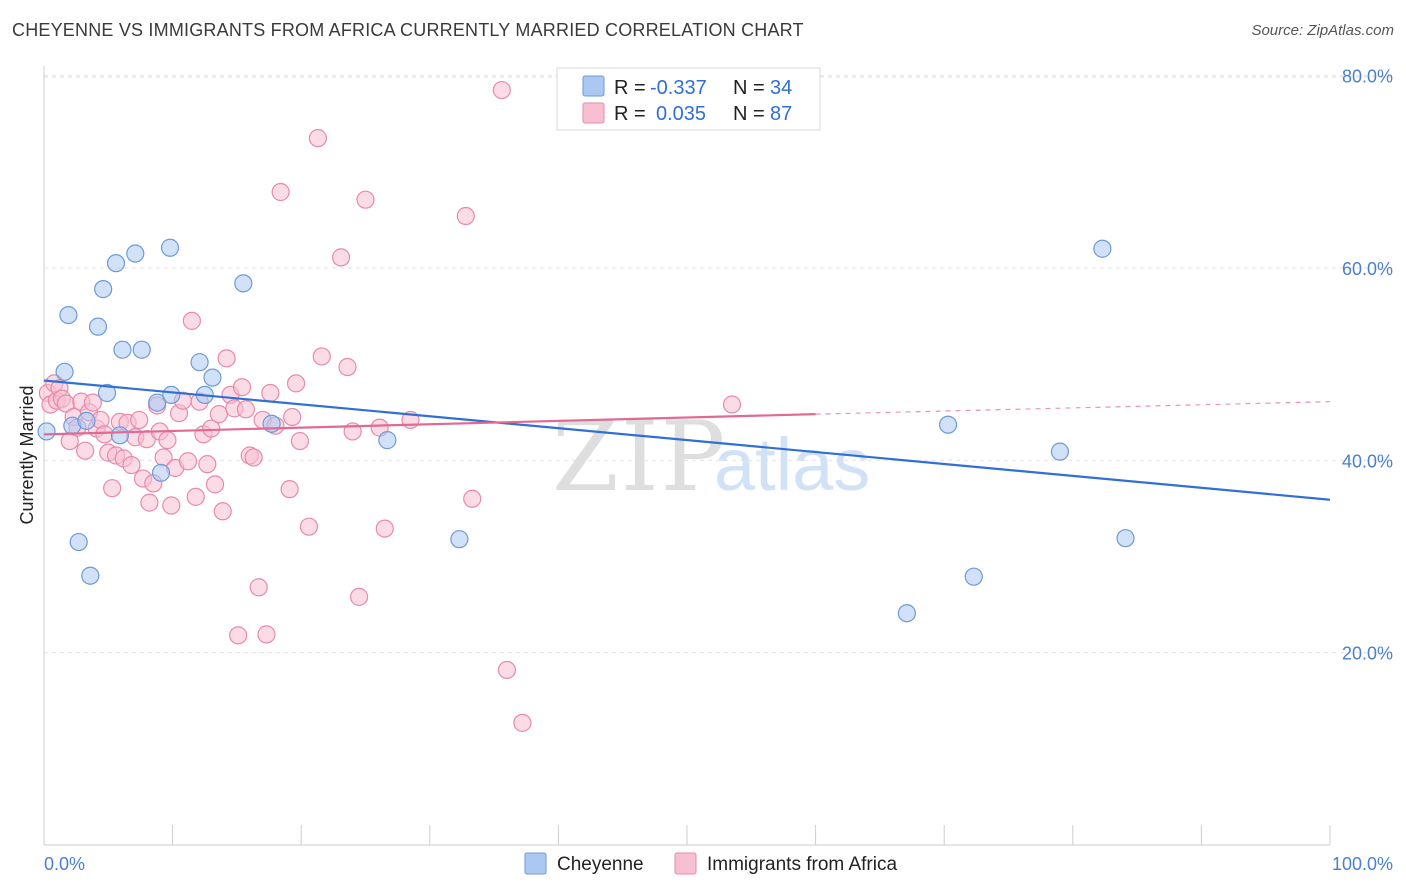  What do you see at coordinates (1322, 30) in the screenshot?
I see `chart-source: Source: ZipAtlas.com` at bounding box center [1322, 30].